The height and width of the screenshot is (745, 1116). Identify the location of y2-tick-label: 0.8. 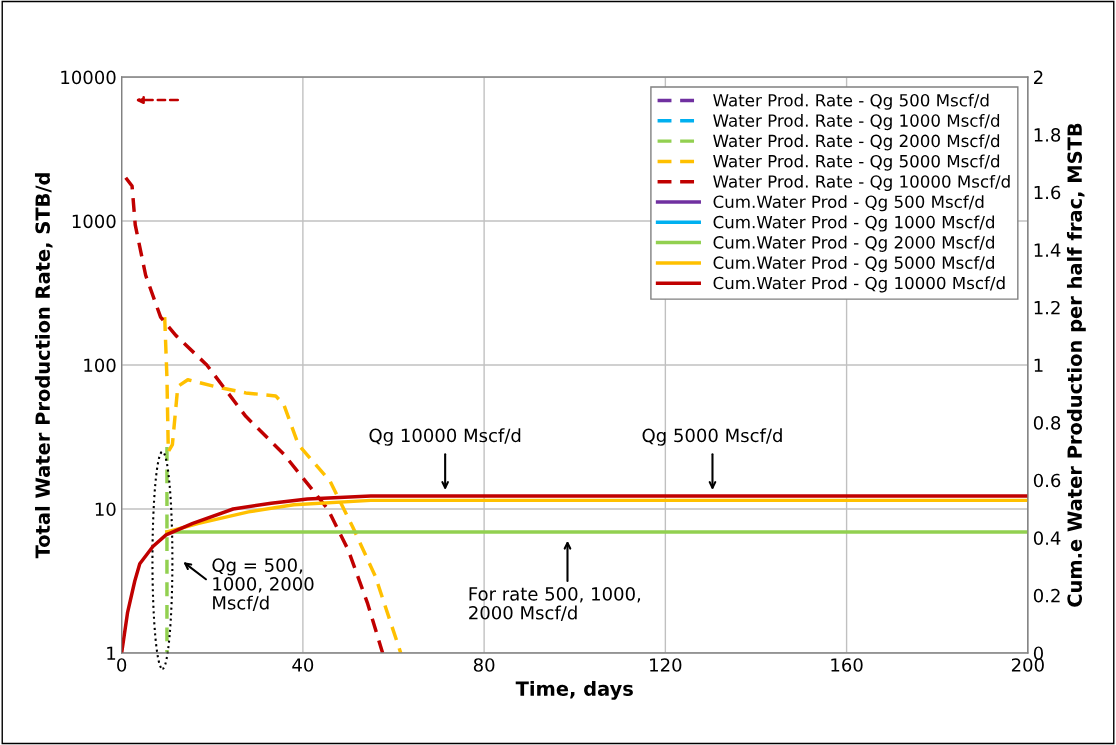
(1047, 423).